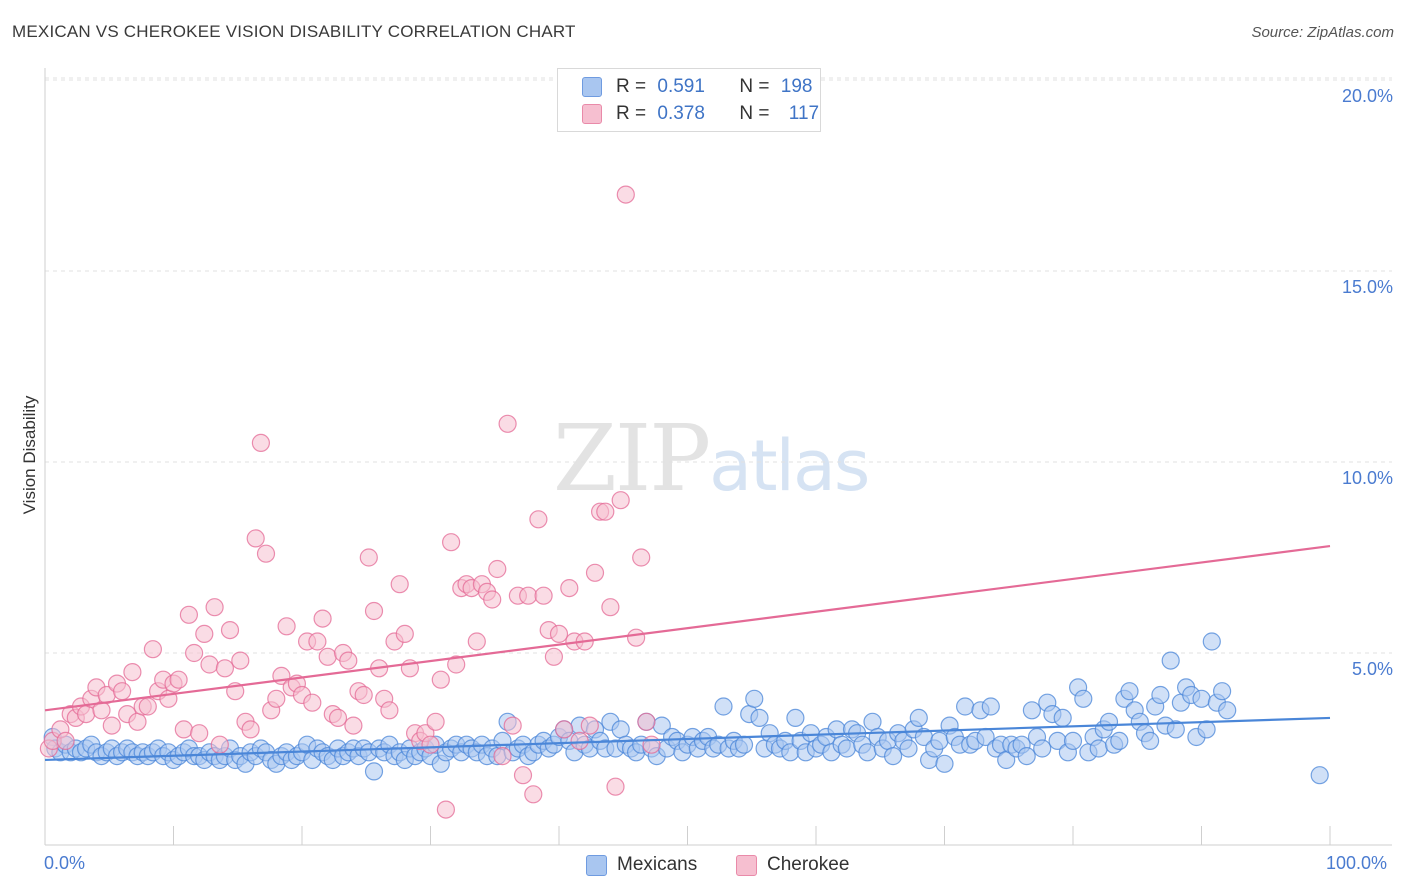 This screenshot has height=892, width=1406. I want to click on x-tick-label: 100.0%, so click(1357, 863).